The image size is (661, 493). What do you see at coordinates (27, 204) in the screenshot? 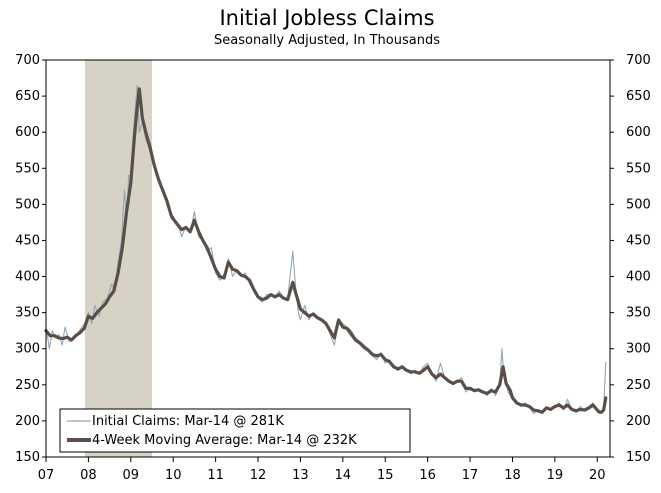
I see `y-tick-label-left: 500` at bounding box center [27, 204].